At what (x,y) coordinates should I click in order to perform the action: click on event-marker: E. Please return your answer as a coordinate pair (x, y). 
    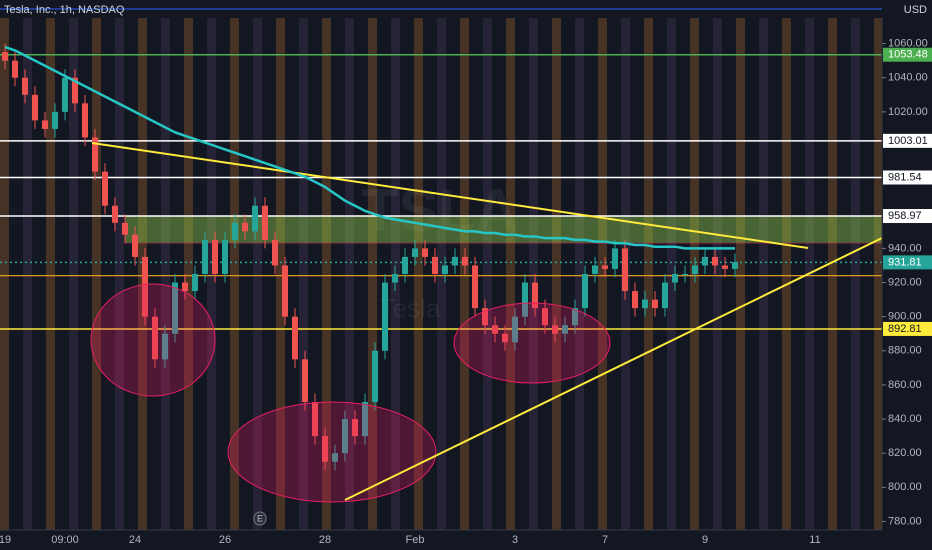
    Looking at the image, I should click on (260, 518).